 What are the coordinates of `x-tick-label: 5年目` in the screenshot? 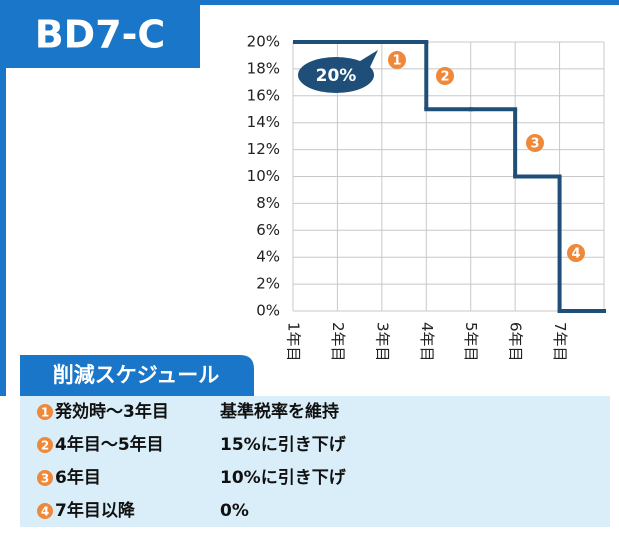 It's located at (471, 342).